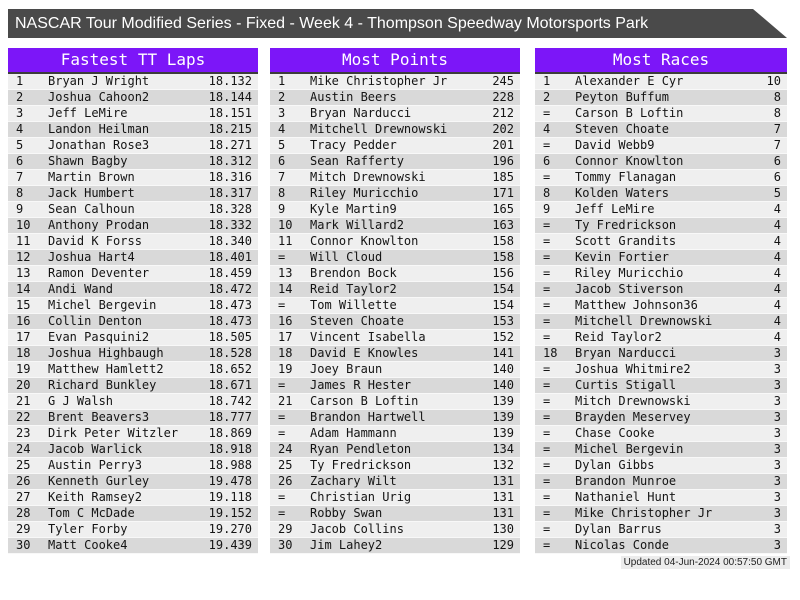 This screenshot has width=800, height=600. I want to click on table-row: 16 Collin Denton 18.473, so click(133, 322).